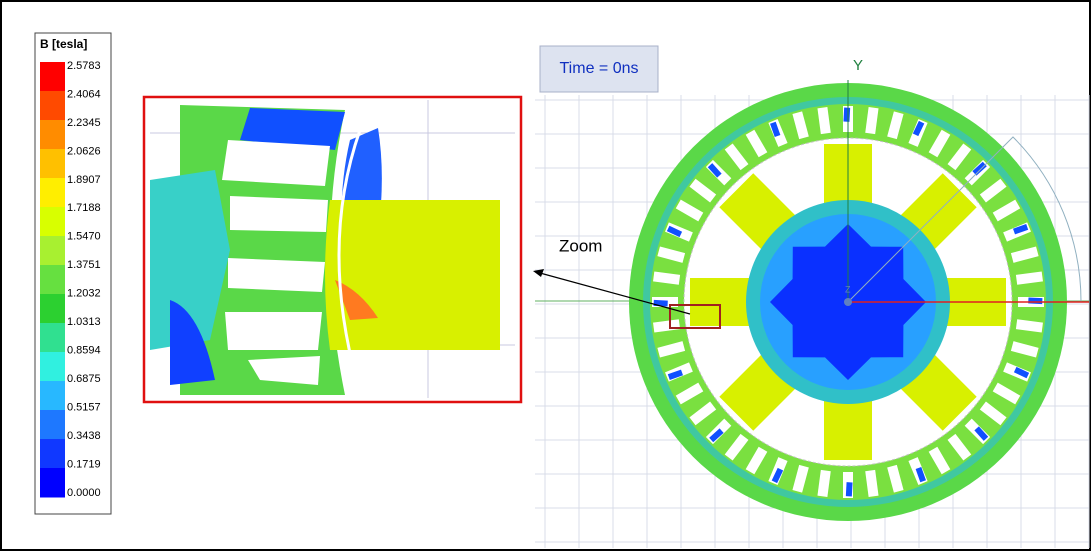  I want to click on legend-title: B [tesla], so click(63, 44).